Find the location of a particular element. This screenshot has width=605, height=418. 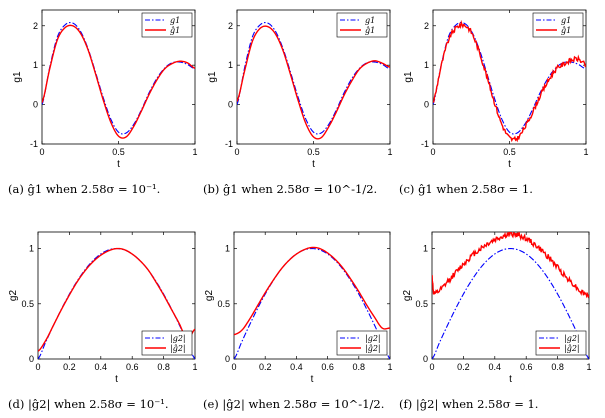

panel-caption: (a) ĝ1 when 2.58σ = 10⁻¹. is located at coordinates (84, 189).